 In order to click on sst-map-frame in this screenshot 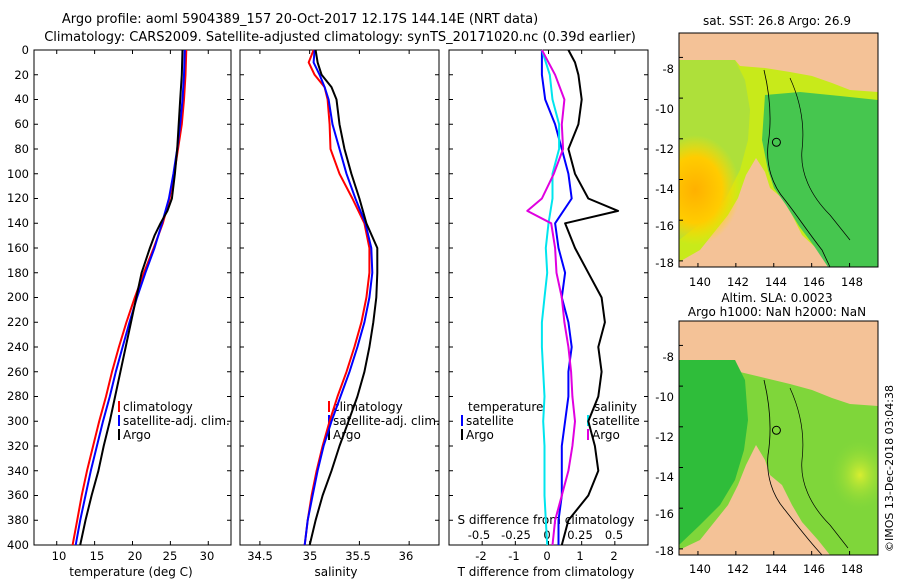, I will do `click(778, 150)`.